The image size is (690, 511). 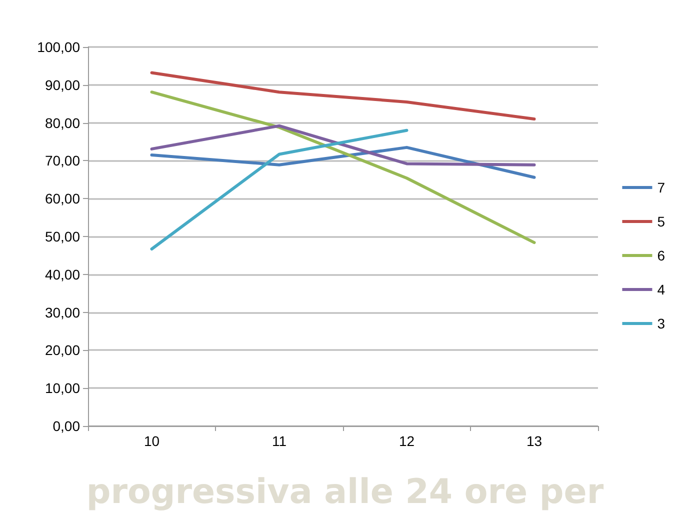 What do you see at coordinates (62, 312) in the screenshot?
I see `y-tick-label: 30,00` at bounding box center [62, 312].